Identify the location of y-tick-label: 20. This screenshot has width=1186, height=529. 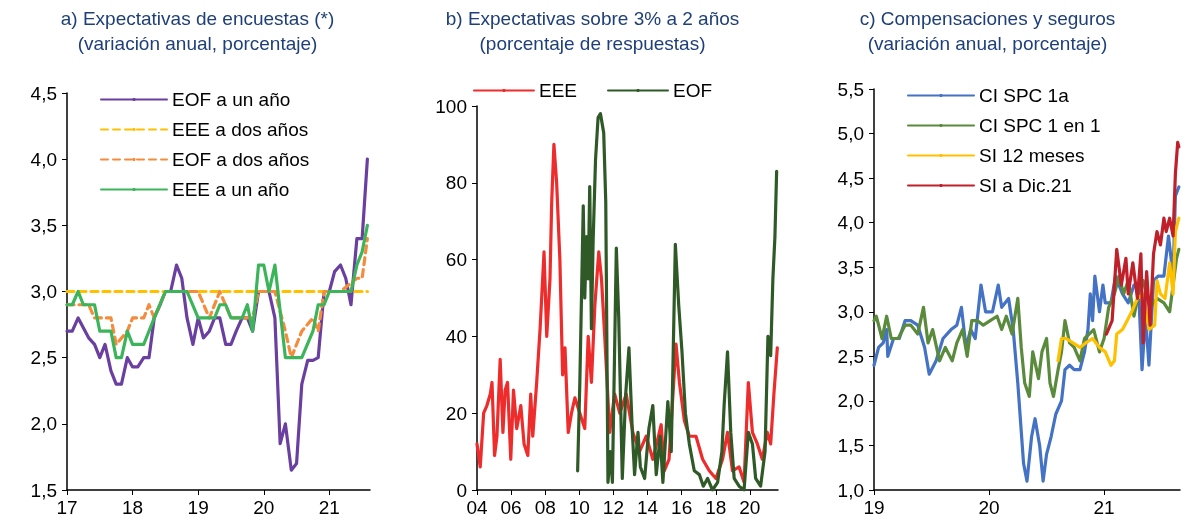
(456, 413).